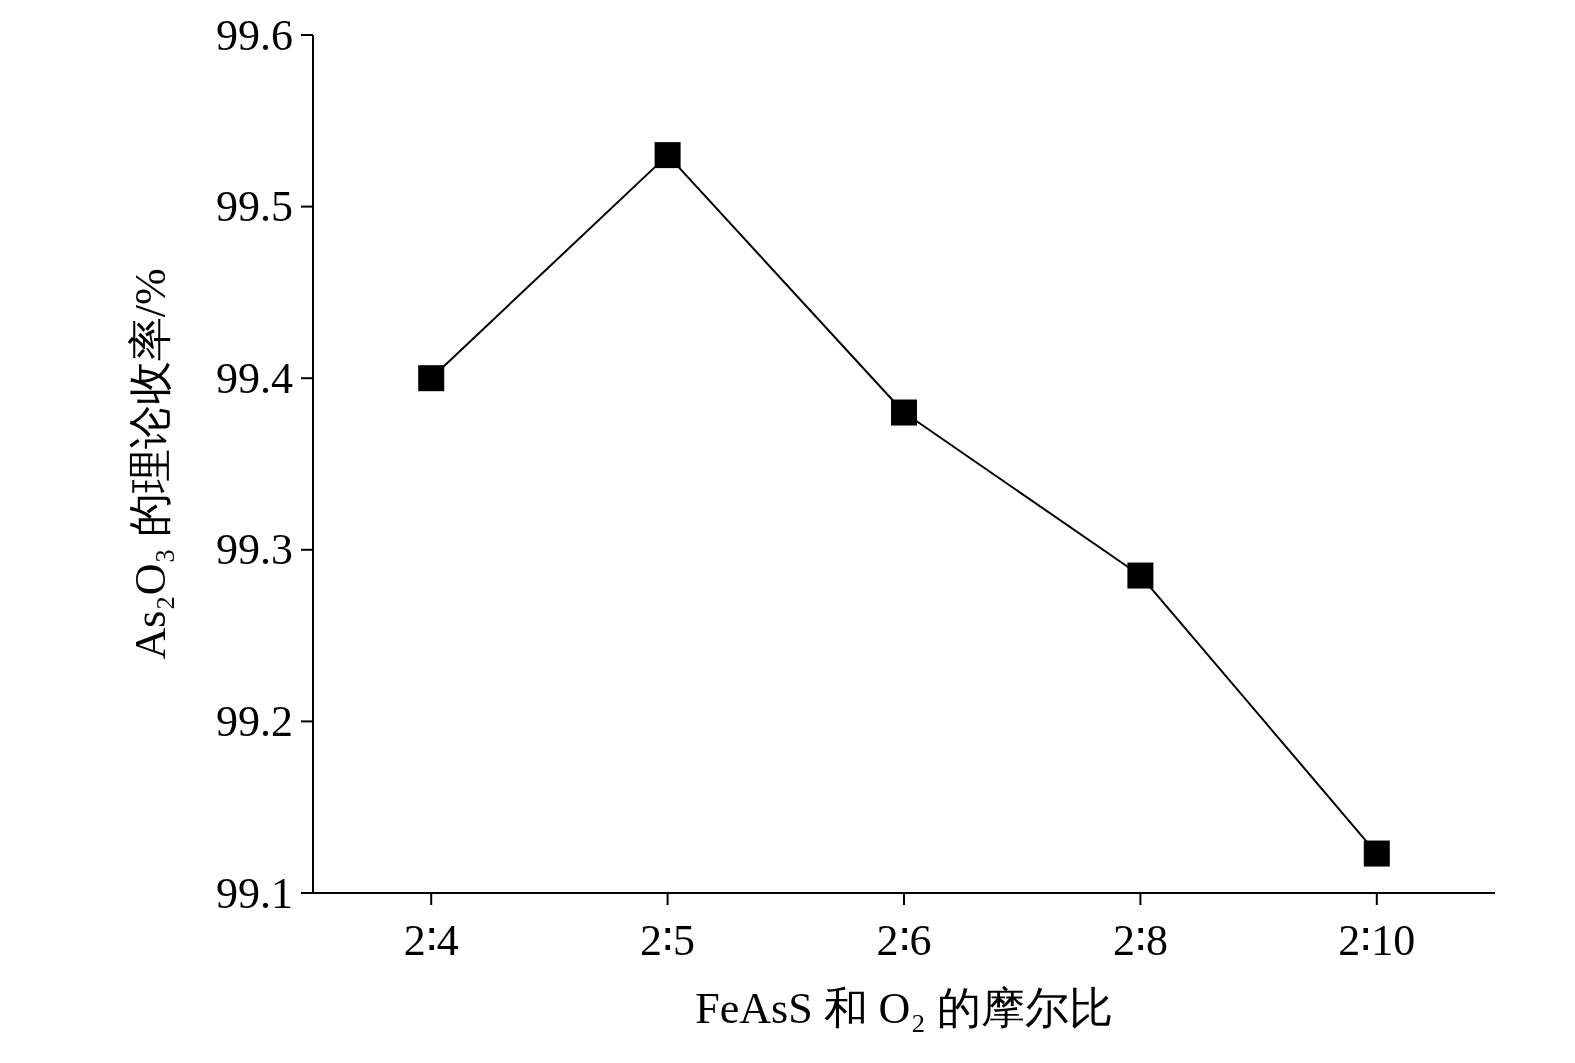 This screenshot has height=1063, width=1575. Describe the element at coordinates (904, 1008) in the screenshot. I see `x-axis-title: FeAsS 和 O₂ 的摩尔比` at that location.